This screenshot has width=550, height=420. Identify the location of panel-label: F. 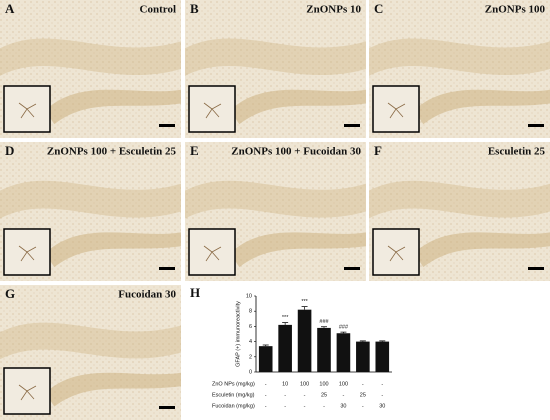
(378, 150).